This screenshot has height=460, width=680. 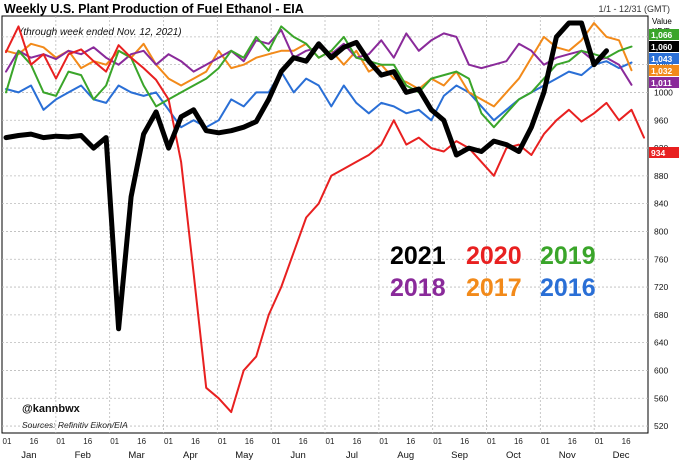 What do you see at coordinates (661, 120) in the screenshot?
I see `y-tick-label: 960` at bounding box center [661, 120].